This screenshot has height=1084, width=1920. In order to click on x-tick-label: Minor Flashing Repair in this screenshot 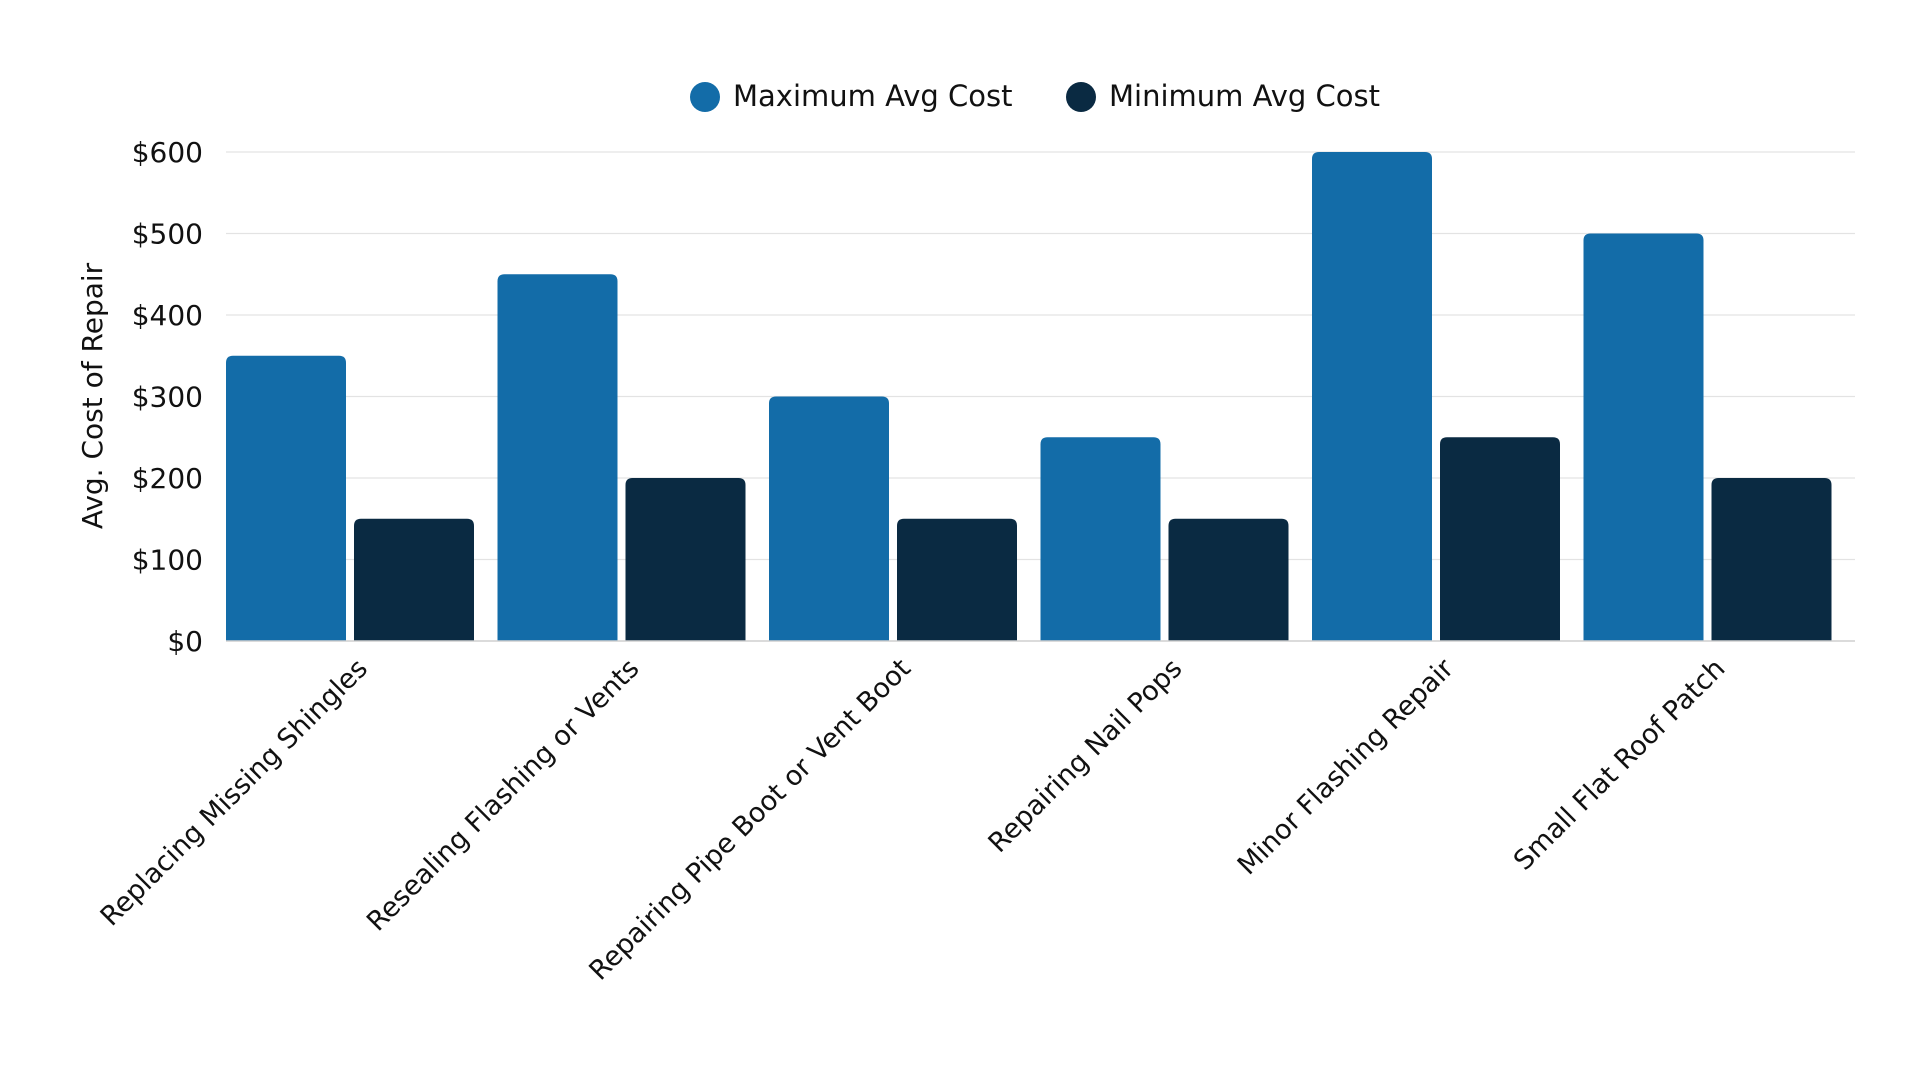, I will do `click(1346, 766)`.